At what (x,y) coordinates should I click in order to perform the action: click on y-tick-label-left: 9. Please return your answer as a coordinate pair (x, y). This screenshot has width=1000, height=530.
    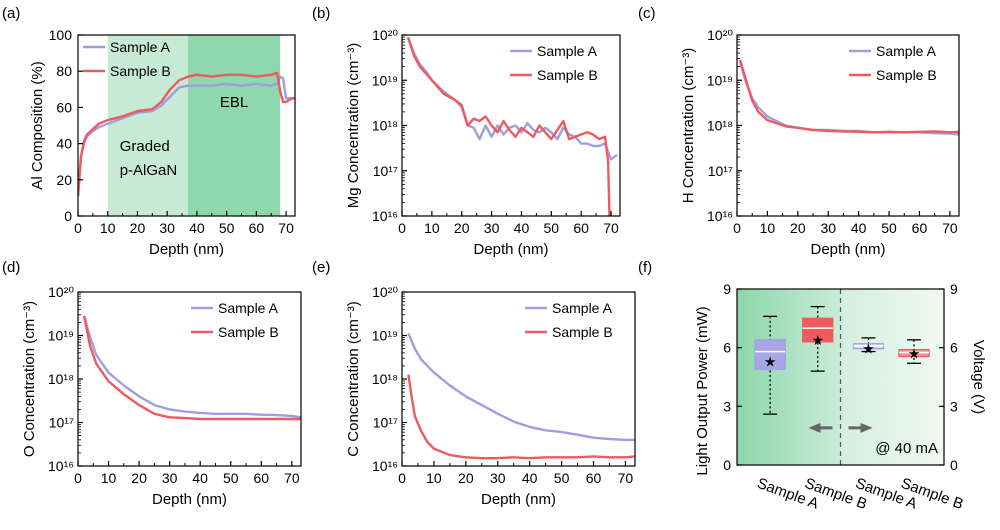
    Looking at the image, I should click on (727, 289).